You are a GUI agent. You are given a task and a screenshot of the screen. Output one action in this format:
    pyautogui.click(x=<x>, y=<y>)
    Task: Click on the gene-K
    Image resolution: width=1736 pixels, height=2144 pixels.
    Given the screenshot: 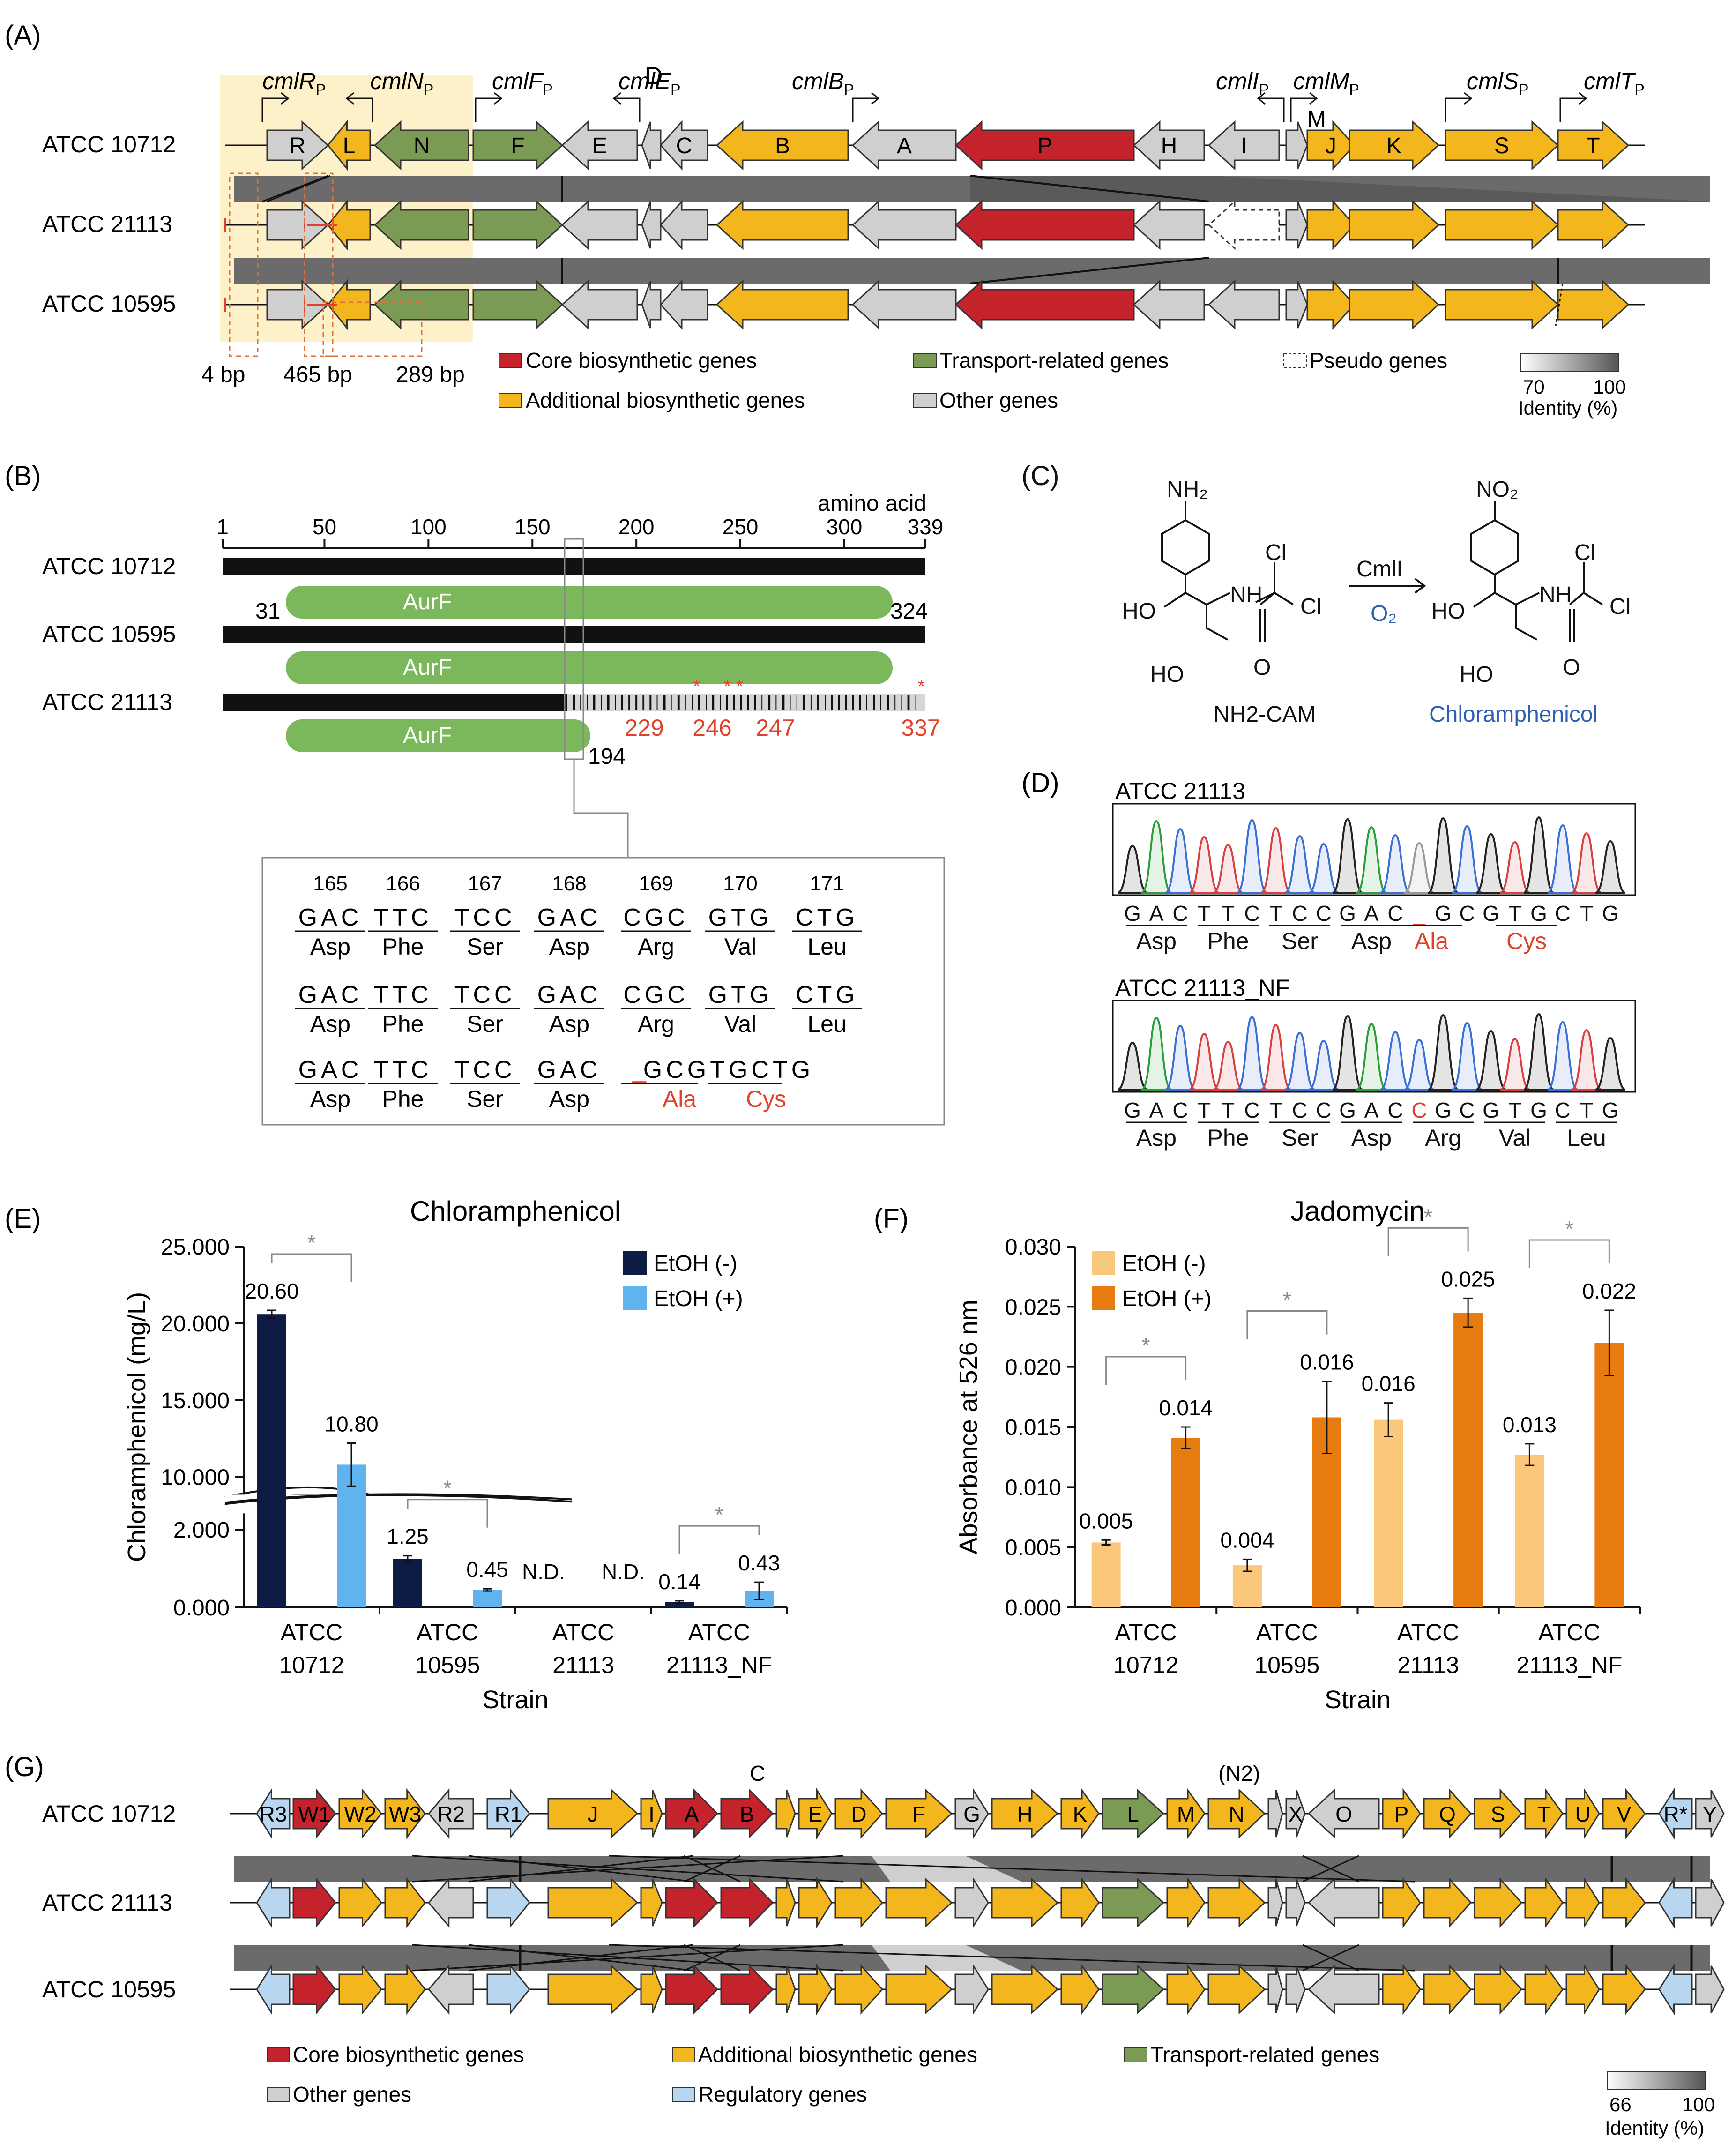 What is the action you would take?
    pyautogui.click(x=1395, y=145)
    